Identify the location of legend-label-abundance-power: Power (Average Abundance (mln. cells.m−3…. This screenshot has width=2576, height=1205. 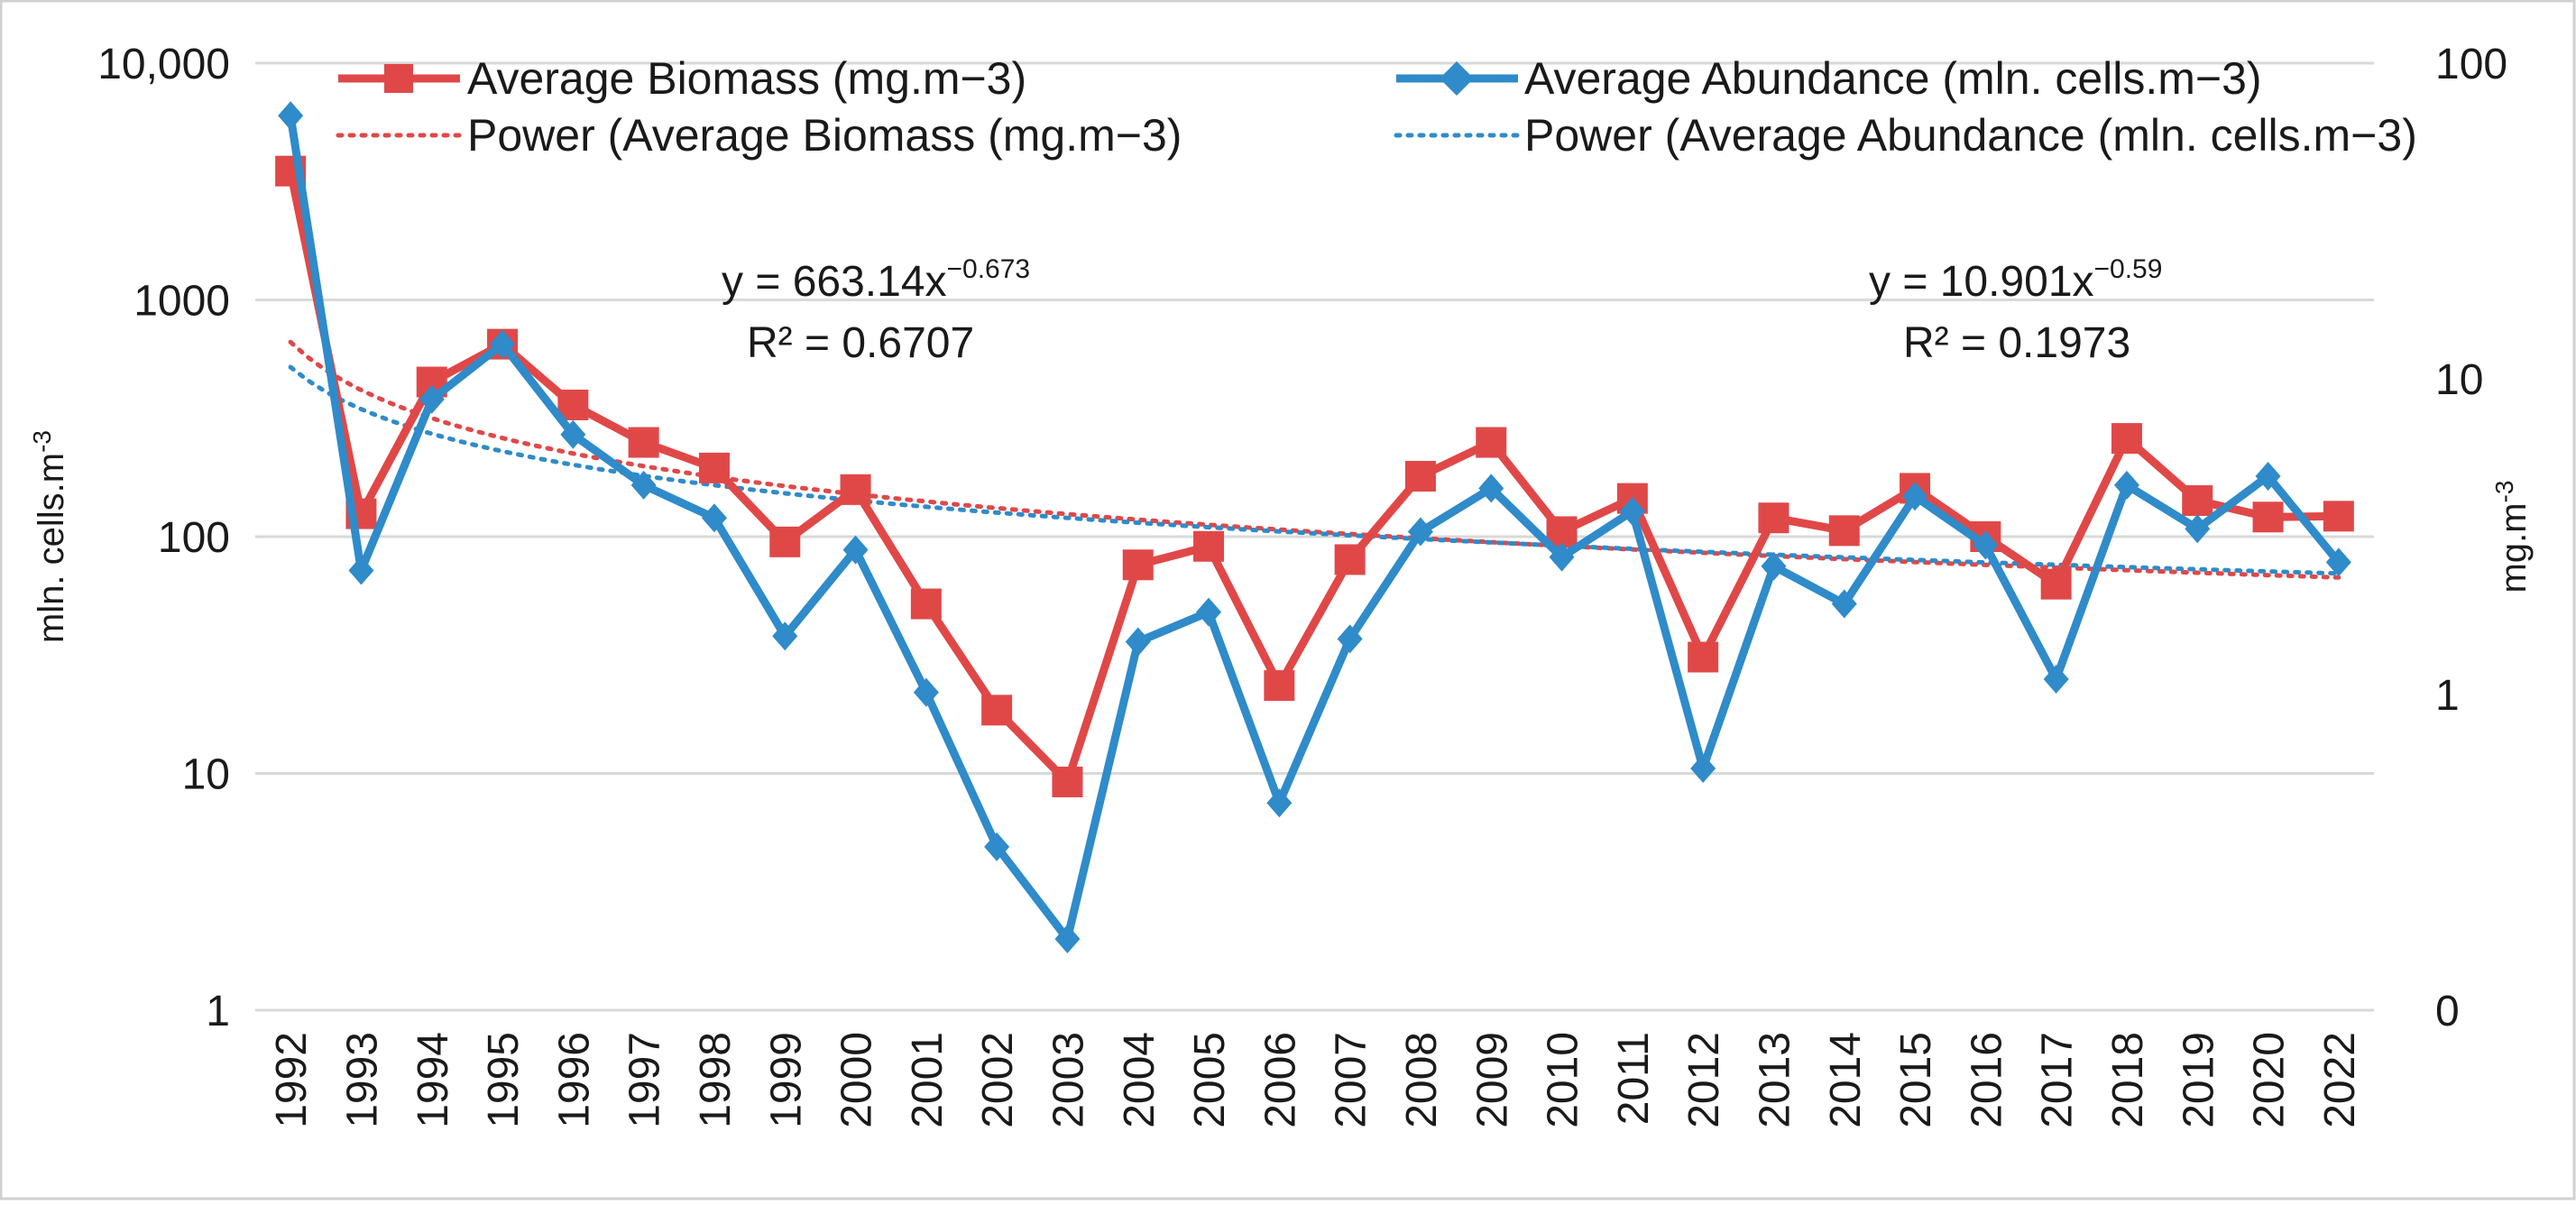
(1970, 136).